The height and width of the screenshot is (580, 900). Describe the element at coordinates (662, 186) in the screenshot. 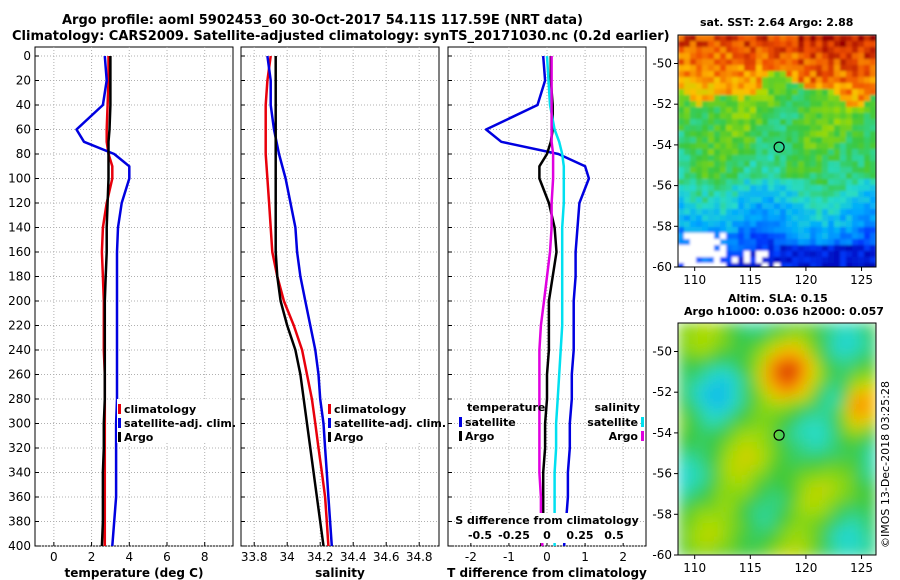

I see `sst-map-ytick-label: -56` at that location.